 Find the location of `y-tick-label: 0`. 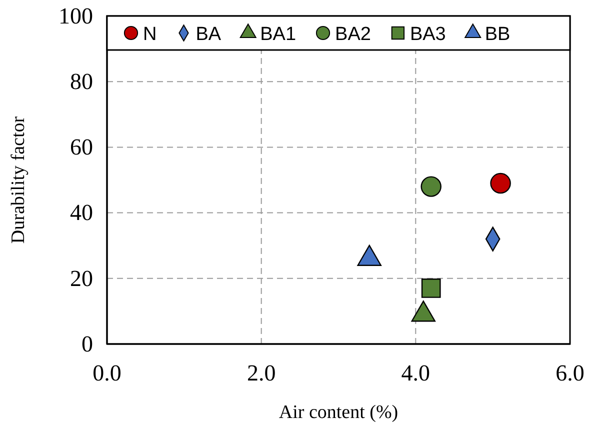

y-tick-label: 0 is located at coordinates (87, 343).